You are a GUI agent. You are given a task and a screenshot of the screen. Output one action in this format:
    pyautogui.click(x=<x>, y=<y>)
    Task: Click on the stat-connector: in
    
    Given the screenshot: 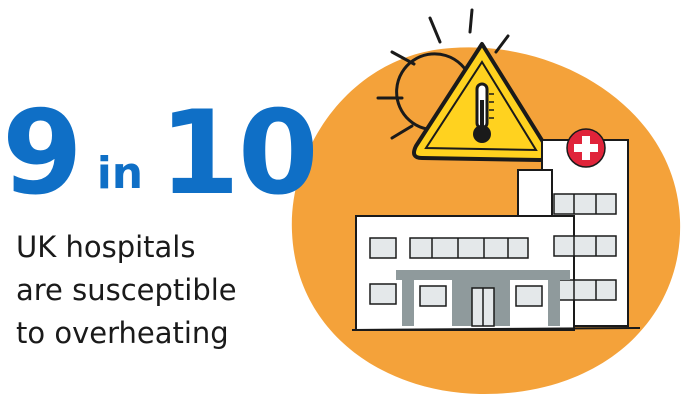 What is the action you would take?
    pyautogui.click(x=120, y=173)
    